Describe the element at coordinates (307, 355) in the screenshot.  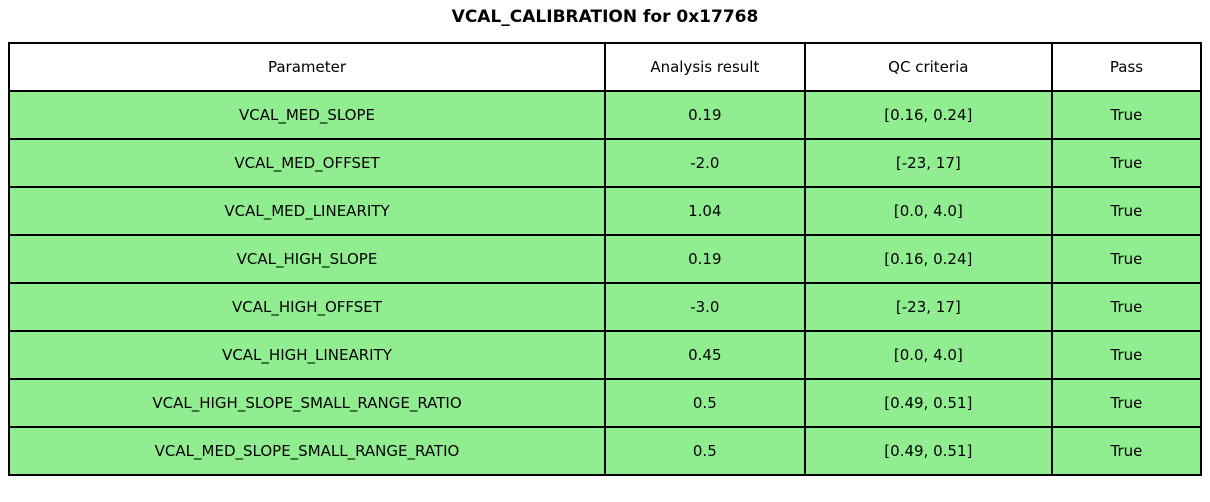
I see `cell-parameter: VCAL_HIGH_LINEARITY` at that location.